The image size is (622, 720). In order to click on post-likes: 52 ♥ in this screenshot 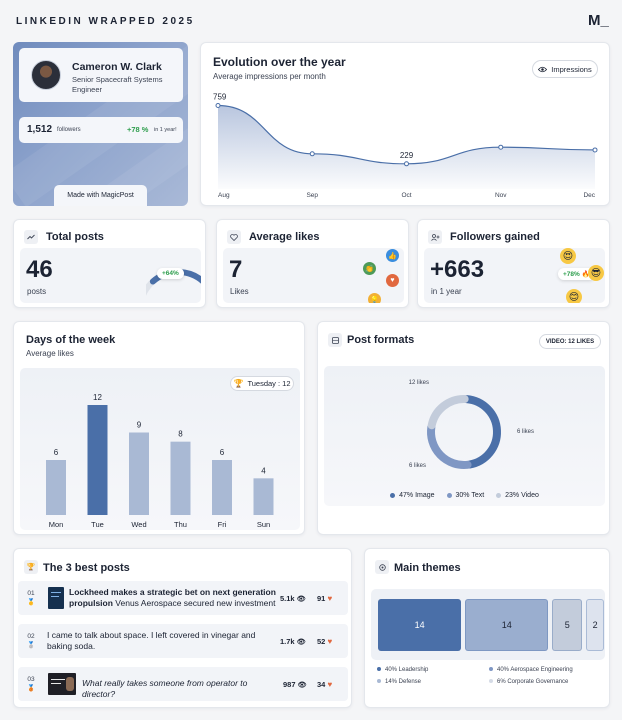, I will do `click(325, 641)`.